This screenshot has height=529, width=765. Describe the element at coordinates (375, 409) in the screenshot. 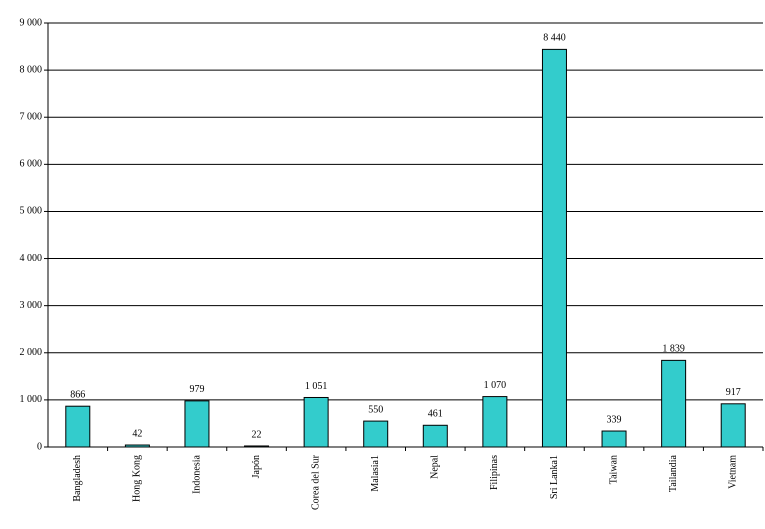

I see `value-label: 550` at that location.